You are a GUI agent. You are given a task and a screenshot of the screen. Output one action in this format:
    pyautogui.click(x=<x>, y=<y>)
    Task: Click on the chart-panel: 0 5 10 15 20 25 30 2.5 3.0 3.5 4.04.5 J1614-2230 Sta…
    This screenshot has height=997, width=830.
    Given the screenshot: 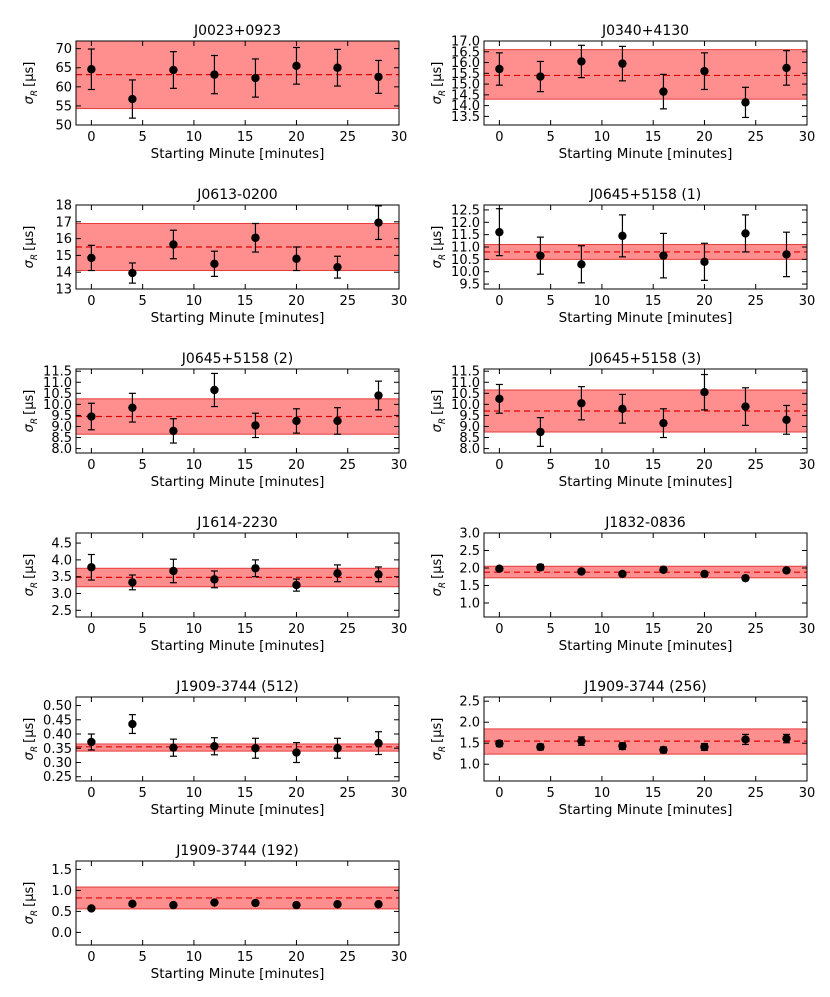 What is the action you would take?
    pyautogui.click(x=214, y=584)
    